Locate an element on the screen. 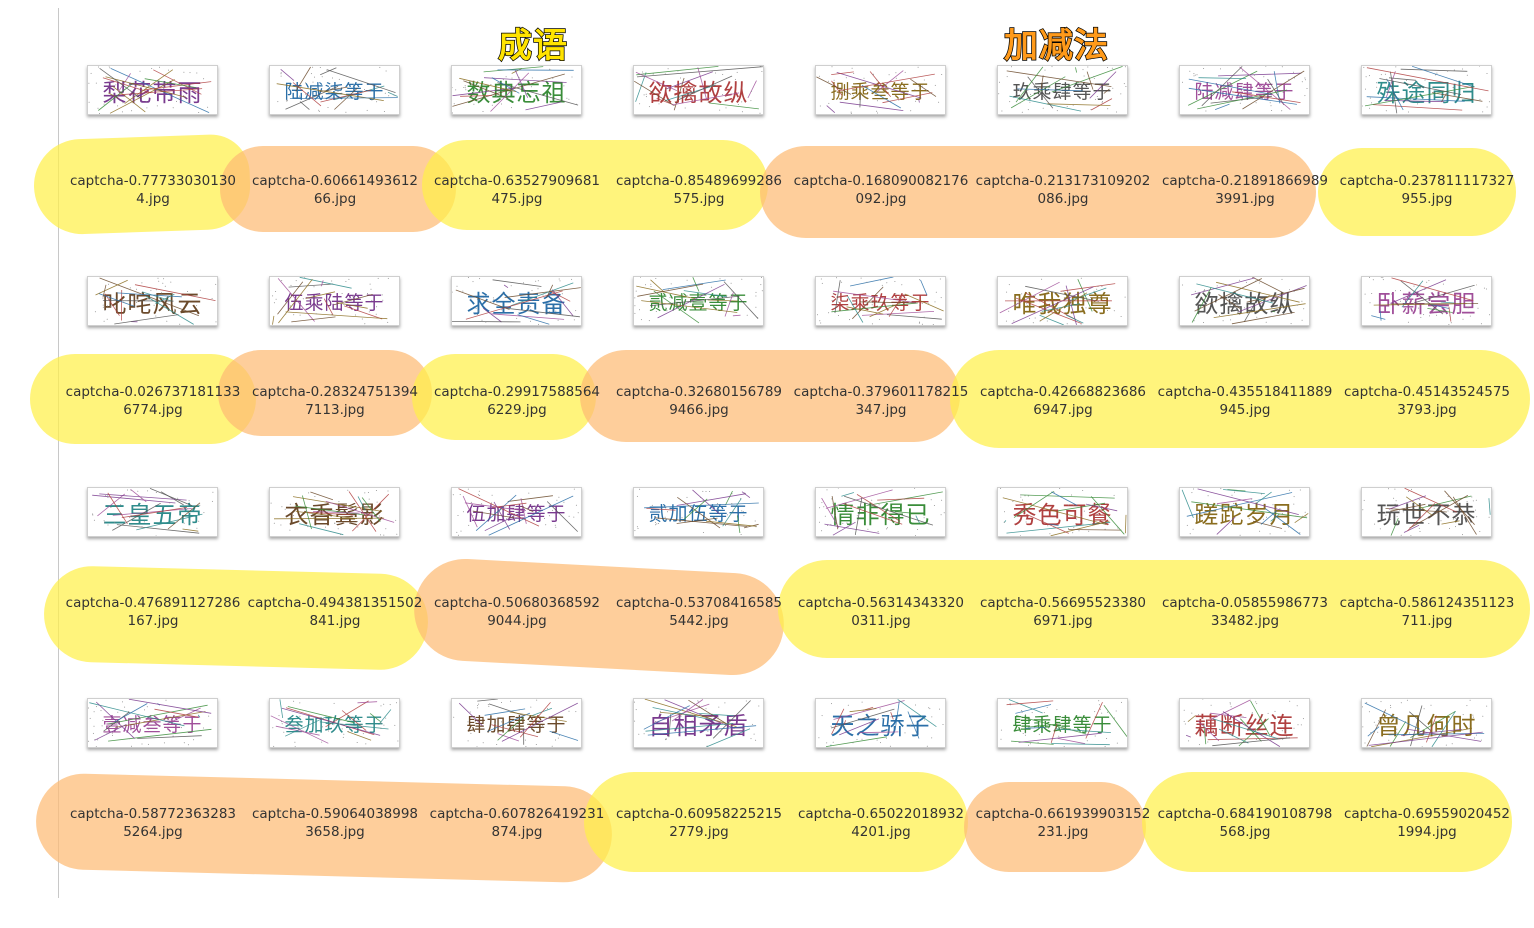 The height and width of the screenshot is (928, 1534). file-name-line2: 9466.jpg is located at coordinates (699, 410).